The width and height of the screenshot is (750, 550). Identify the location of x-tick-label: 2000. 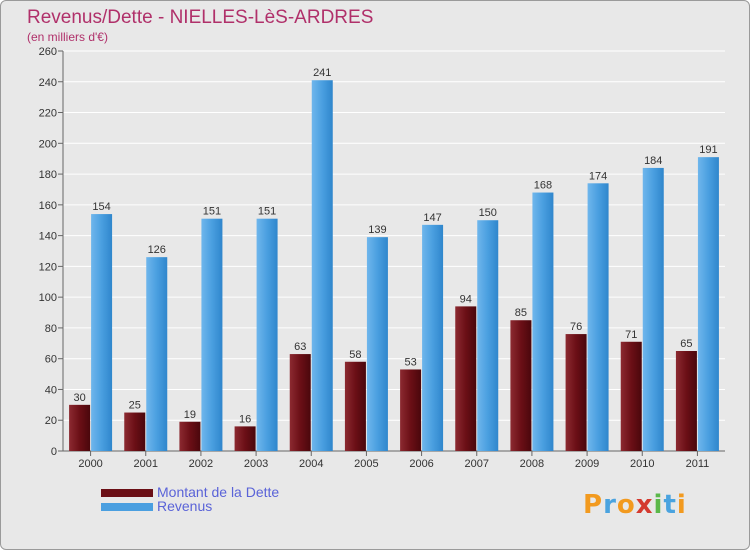
(90, 464).